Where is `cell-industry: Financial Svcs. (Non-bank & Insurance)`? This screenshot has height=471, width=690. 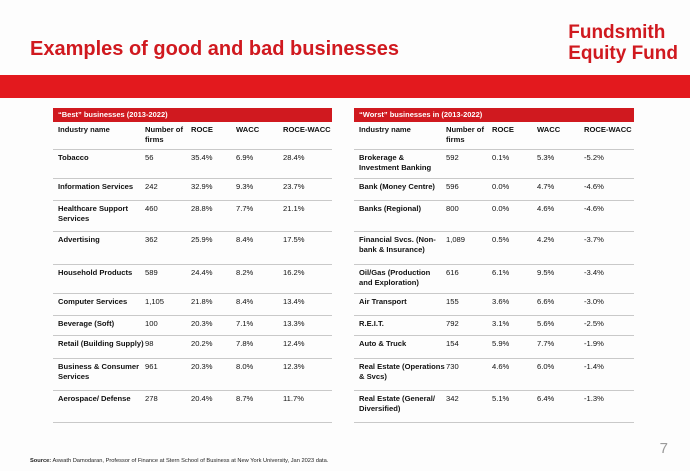
cell-industry: Financial Svcs. (Non-bank & Insurance) is located at coordinates (397, 244).